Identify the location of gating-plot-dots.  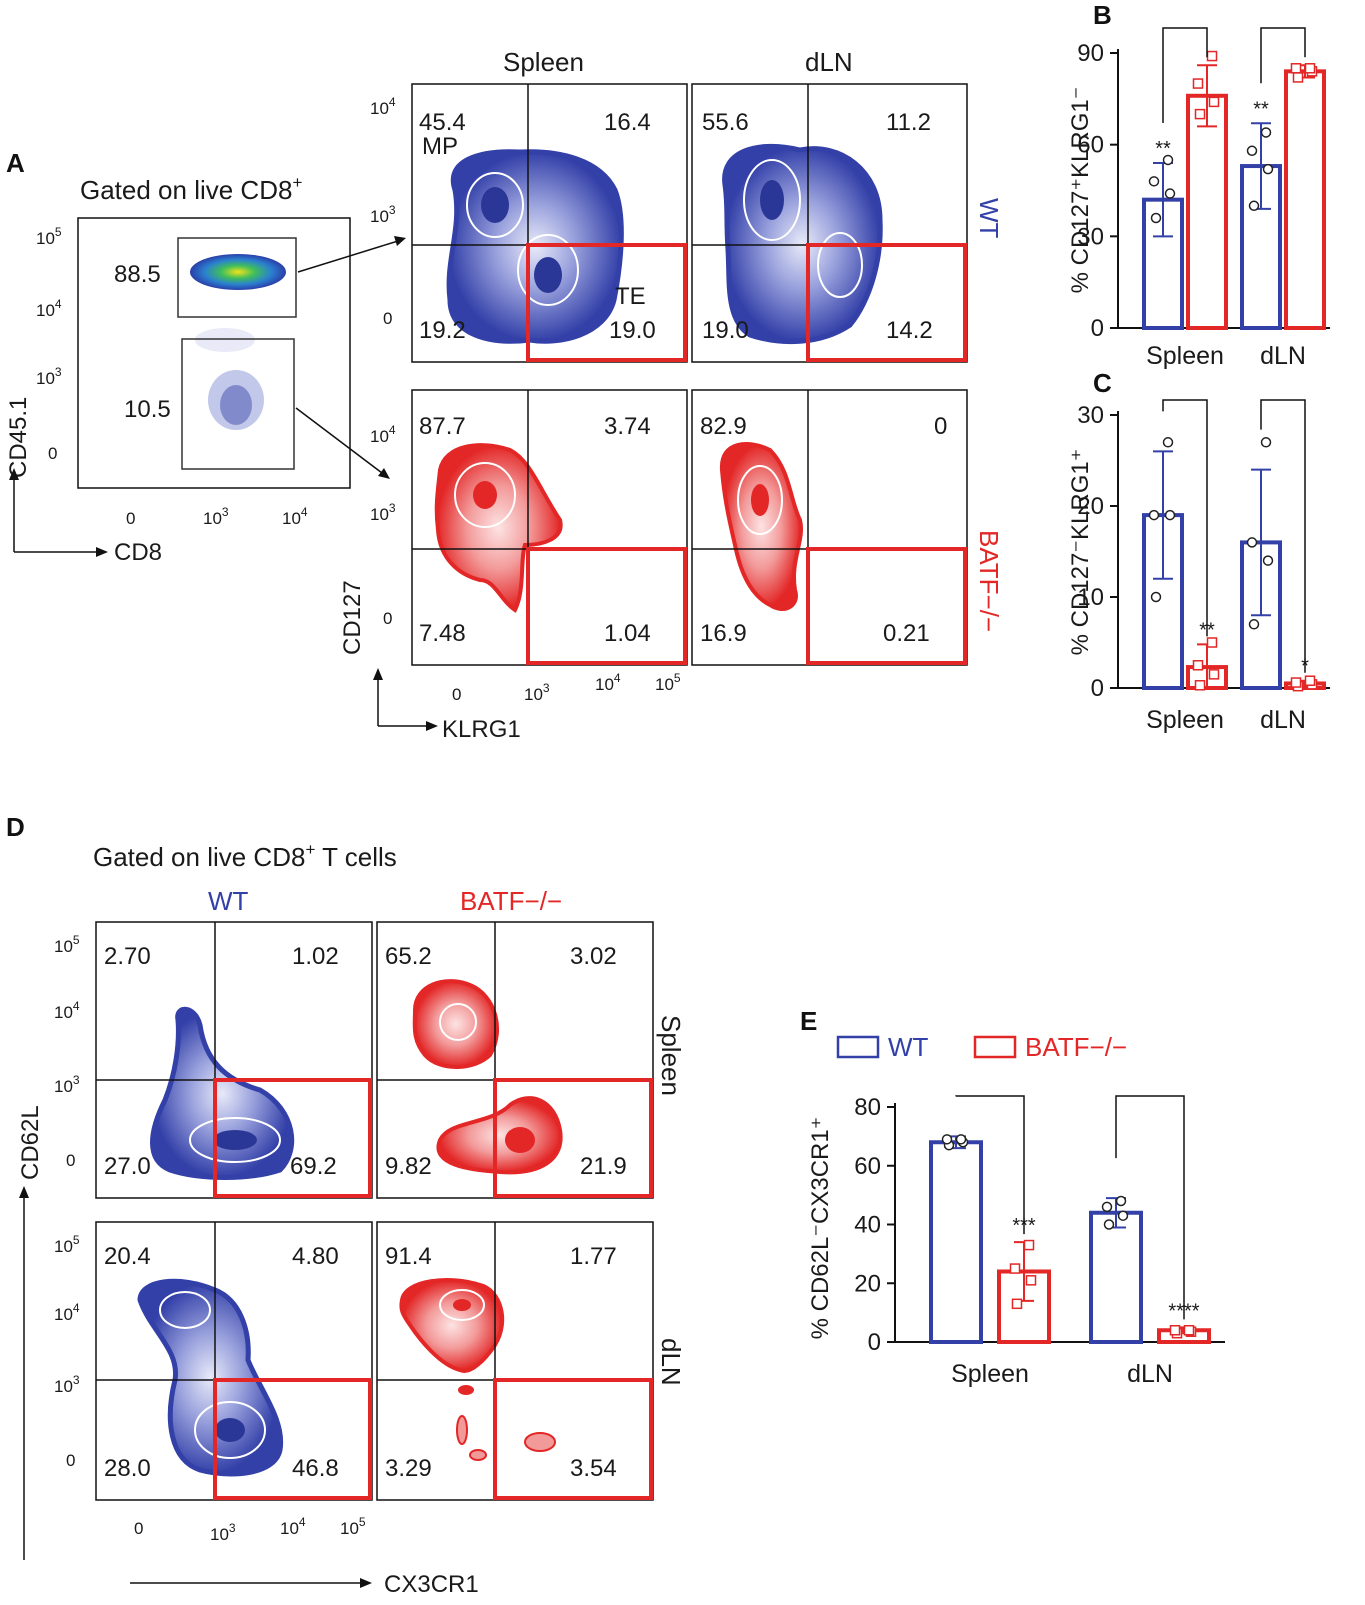
(238, 342).